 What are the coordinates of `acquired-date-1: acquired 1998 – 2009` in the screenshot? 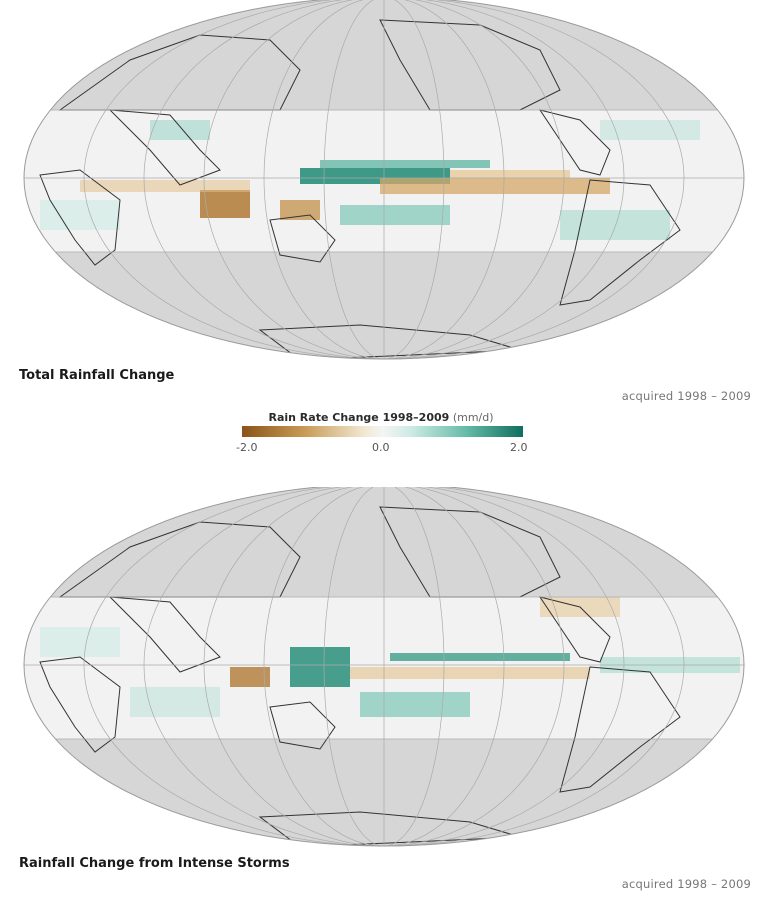 It's located at (686, 396).